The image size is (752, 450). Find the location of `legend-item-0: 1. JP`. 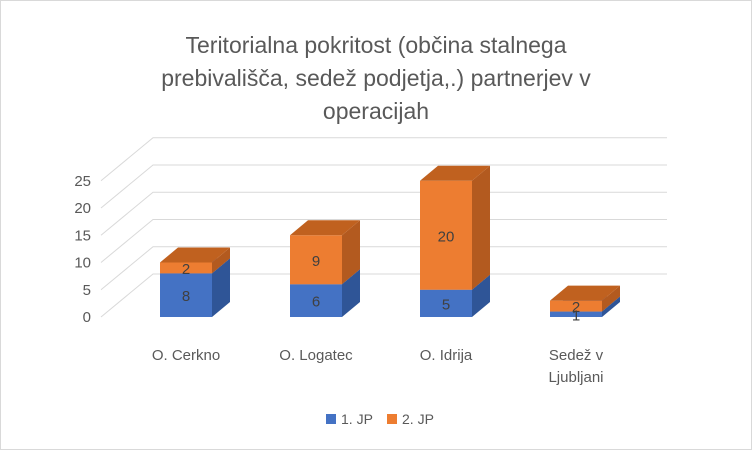

legend-item-0: 1. JP is located at coordinates (349, 419).